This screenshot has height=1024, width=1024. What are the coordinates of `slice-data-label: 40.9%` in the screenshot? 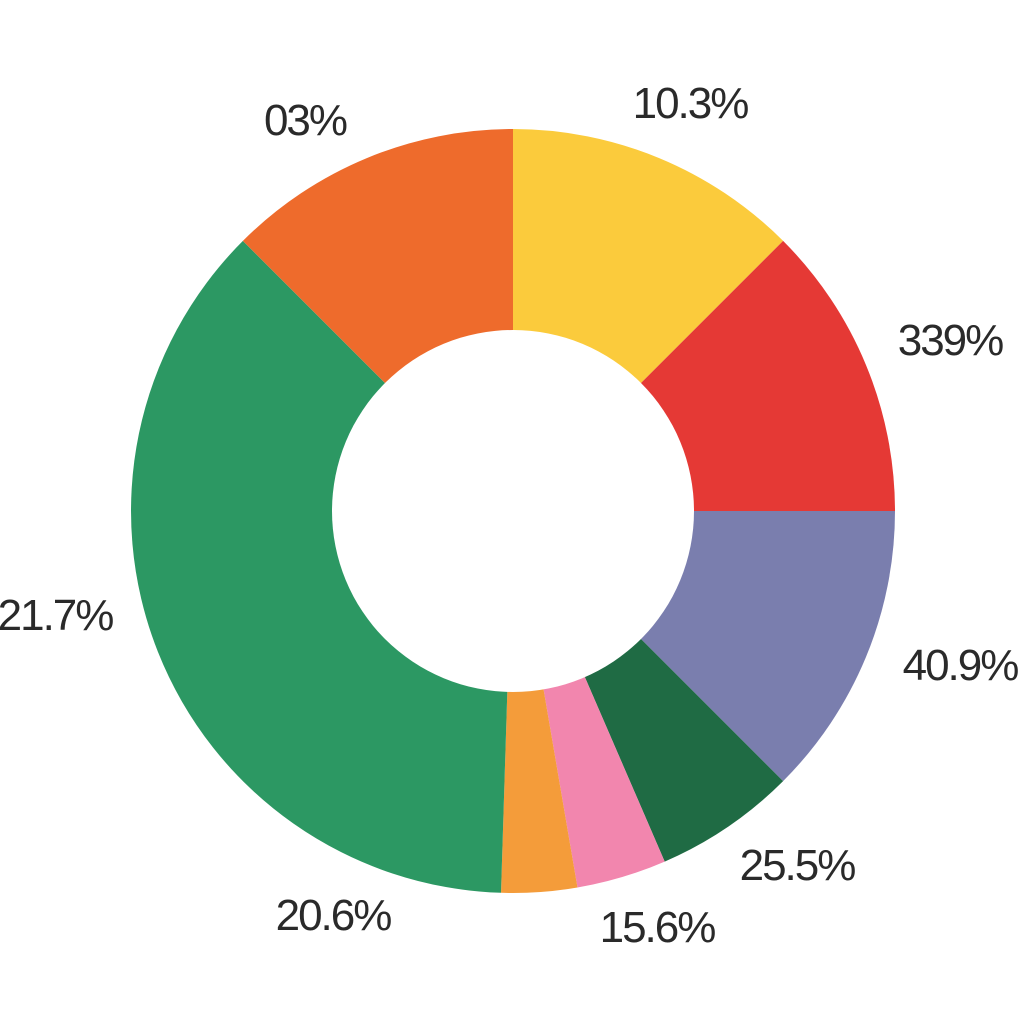 It's located at (961, 665).